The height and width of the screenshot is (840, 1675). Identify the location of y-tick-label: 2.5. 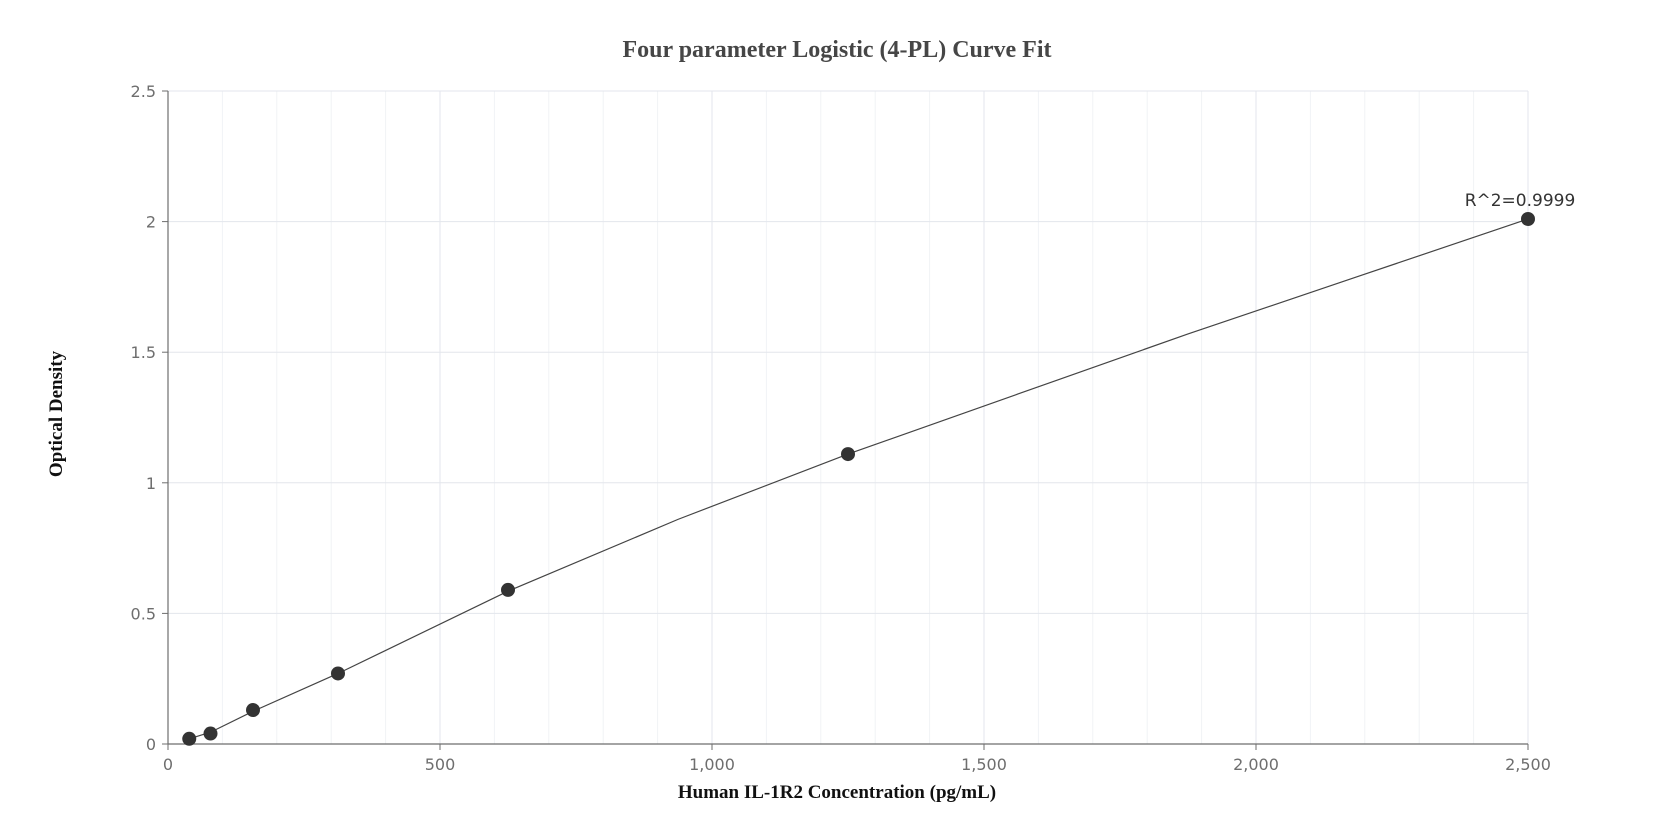
(143, 91).